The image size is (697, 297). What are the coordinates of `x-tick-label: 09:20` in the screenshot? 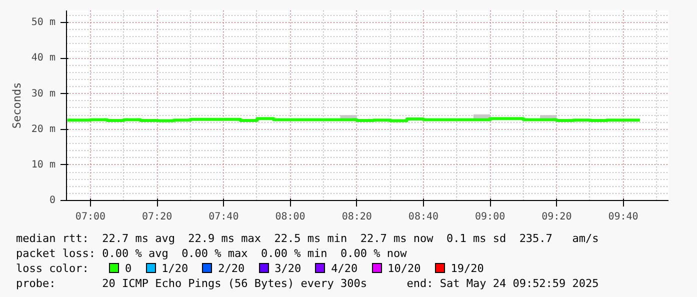 It's located at (557, 217).